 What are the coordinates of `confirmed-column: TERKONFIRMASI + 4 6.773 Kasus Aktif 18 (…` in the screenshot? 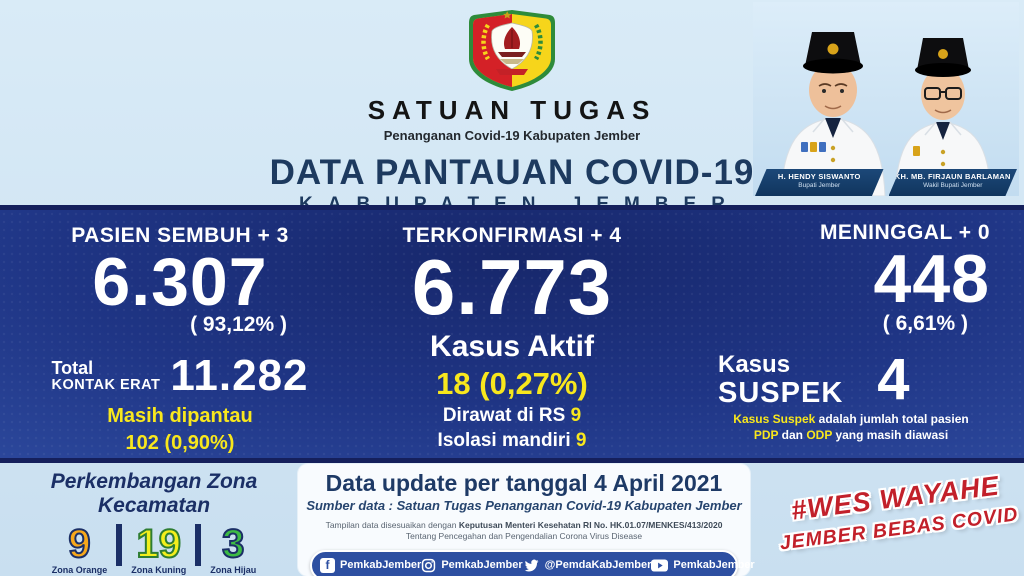 It's located at (512, 331).